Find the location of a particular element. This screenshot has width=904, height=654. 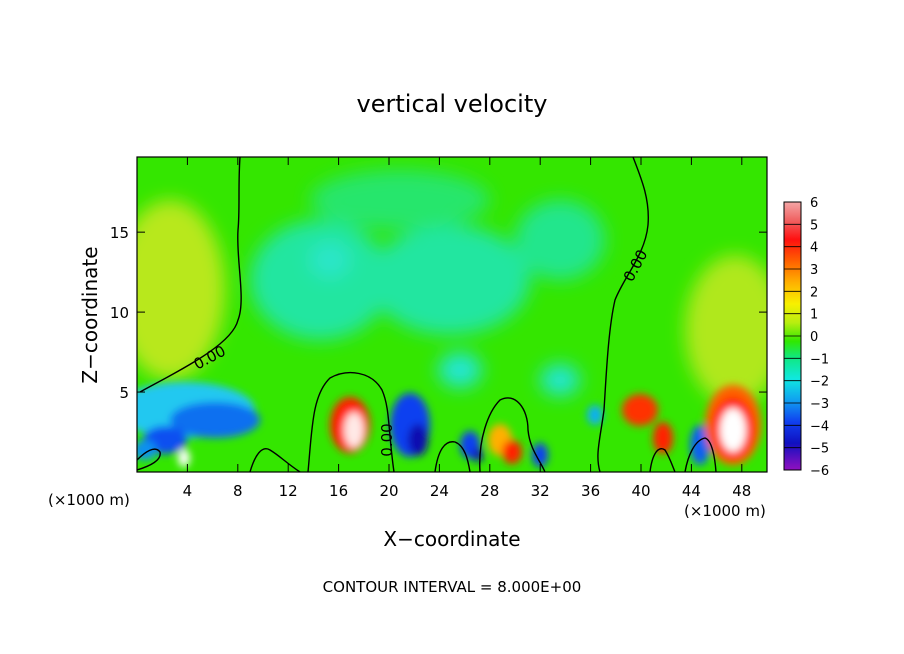

x-tick-label: 48 is located at coordinates (741, 491).